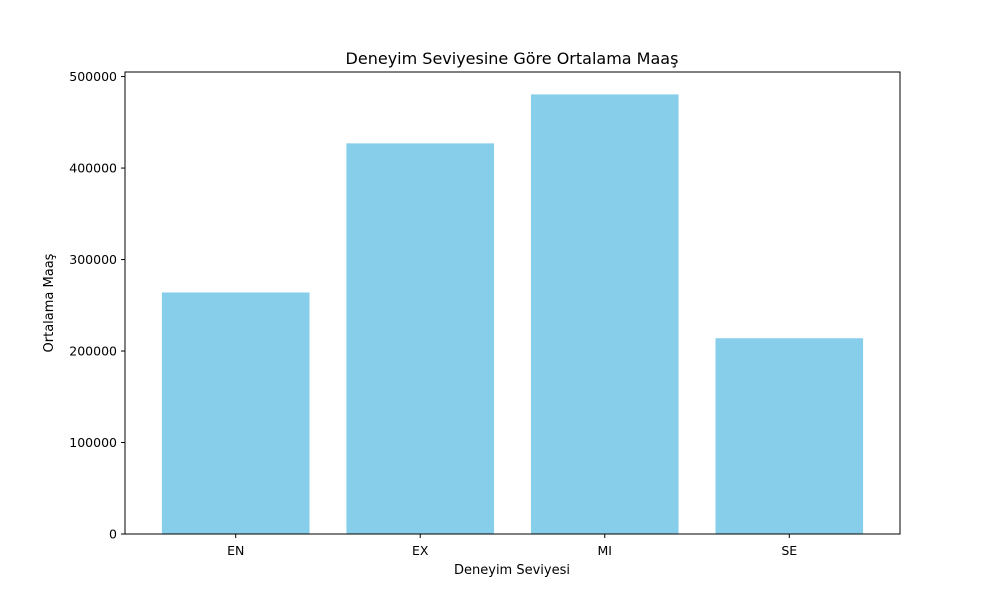 This screenshot has width=1000, height=604. I want to click on x-tick-label-se: SE, so click(789, 550).